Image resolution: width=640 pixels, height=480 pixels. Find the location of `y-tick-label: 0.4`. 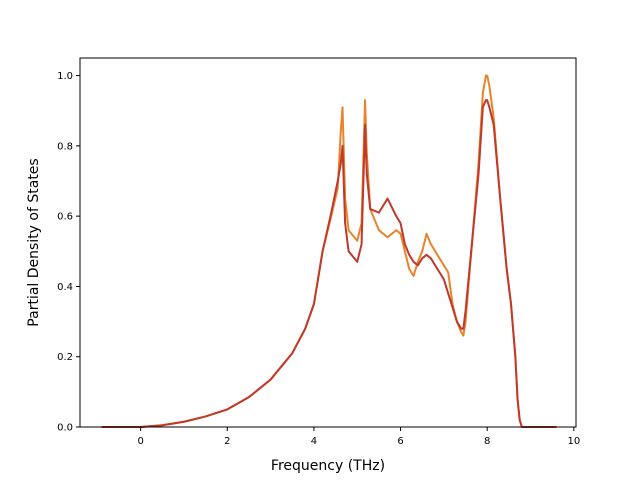

y-tick-label: 0.4 is located at coordinates (65, 287).